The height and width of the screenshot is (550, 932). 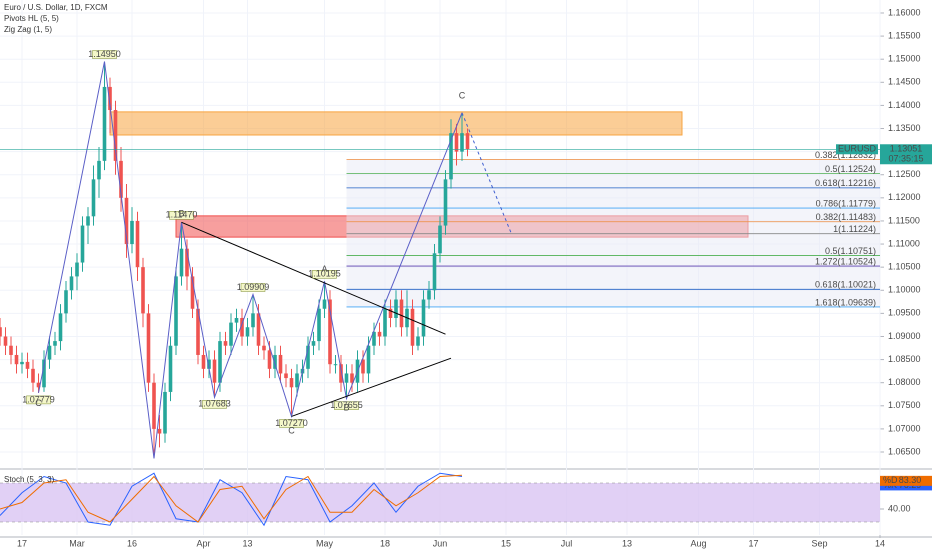 What do you see at coordinates (132, 543) in the screenshot?
I see `x-tick-label: 16` at bounding box center [132, 543].